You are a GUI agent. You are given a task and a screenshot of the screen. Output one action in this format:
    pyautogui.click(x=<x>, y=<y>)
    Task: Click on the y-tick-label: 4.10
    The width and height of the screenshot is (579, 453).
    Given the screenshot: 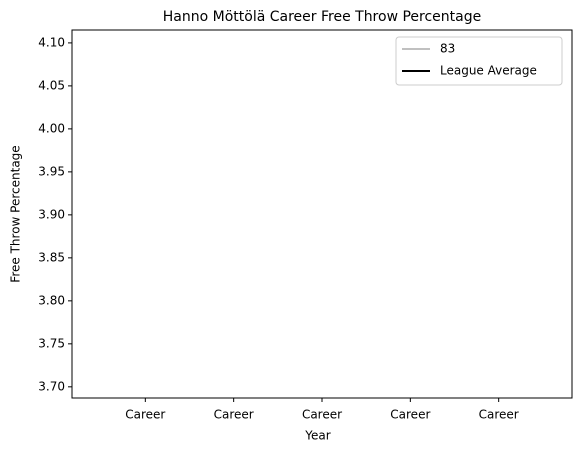 What is the action you would take?
    pyautogui.click(x=51, y=42)
    